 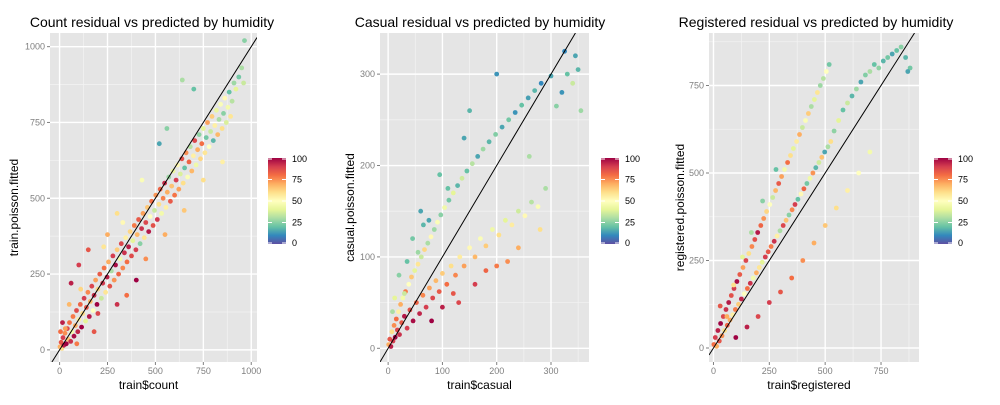 What do you see at coordinates (297, 201) in the screenshot?
I see `legend-tick-label: 50` at bounding box center [297, 201].